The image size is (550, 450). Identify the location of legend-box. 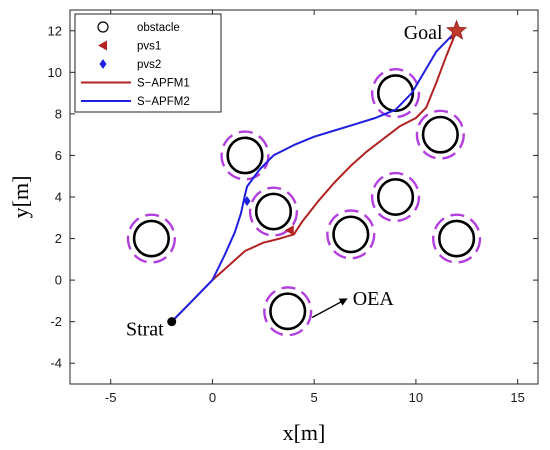
(148, 63).